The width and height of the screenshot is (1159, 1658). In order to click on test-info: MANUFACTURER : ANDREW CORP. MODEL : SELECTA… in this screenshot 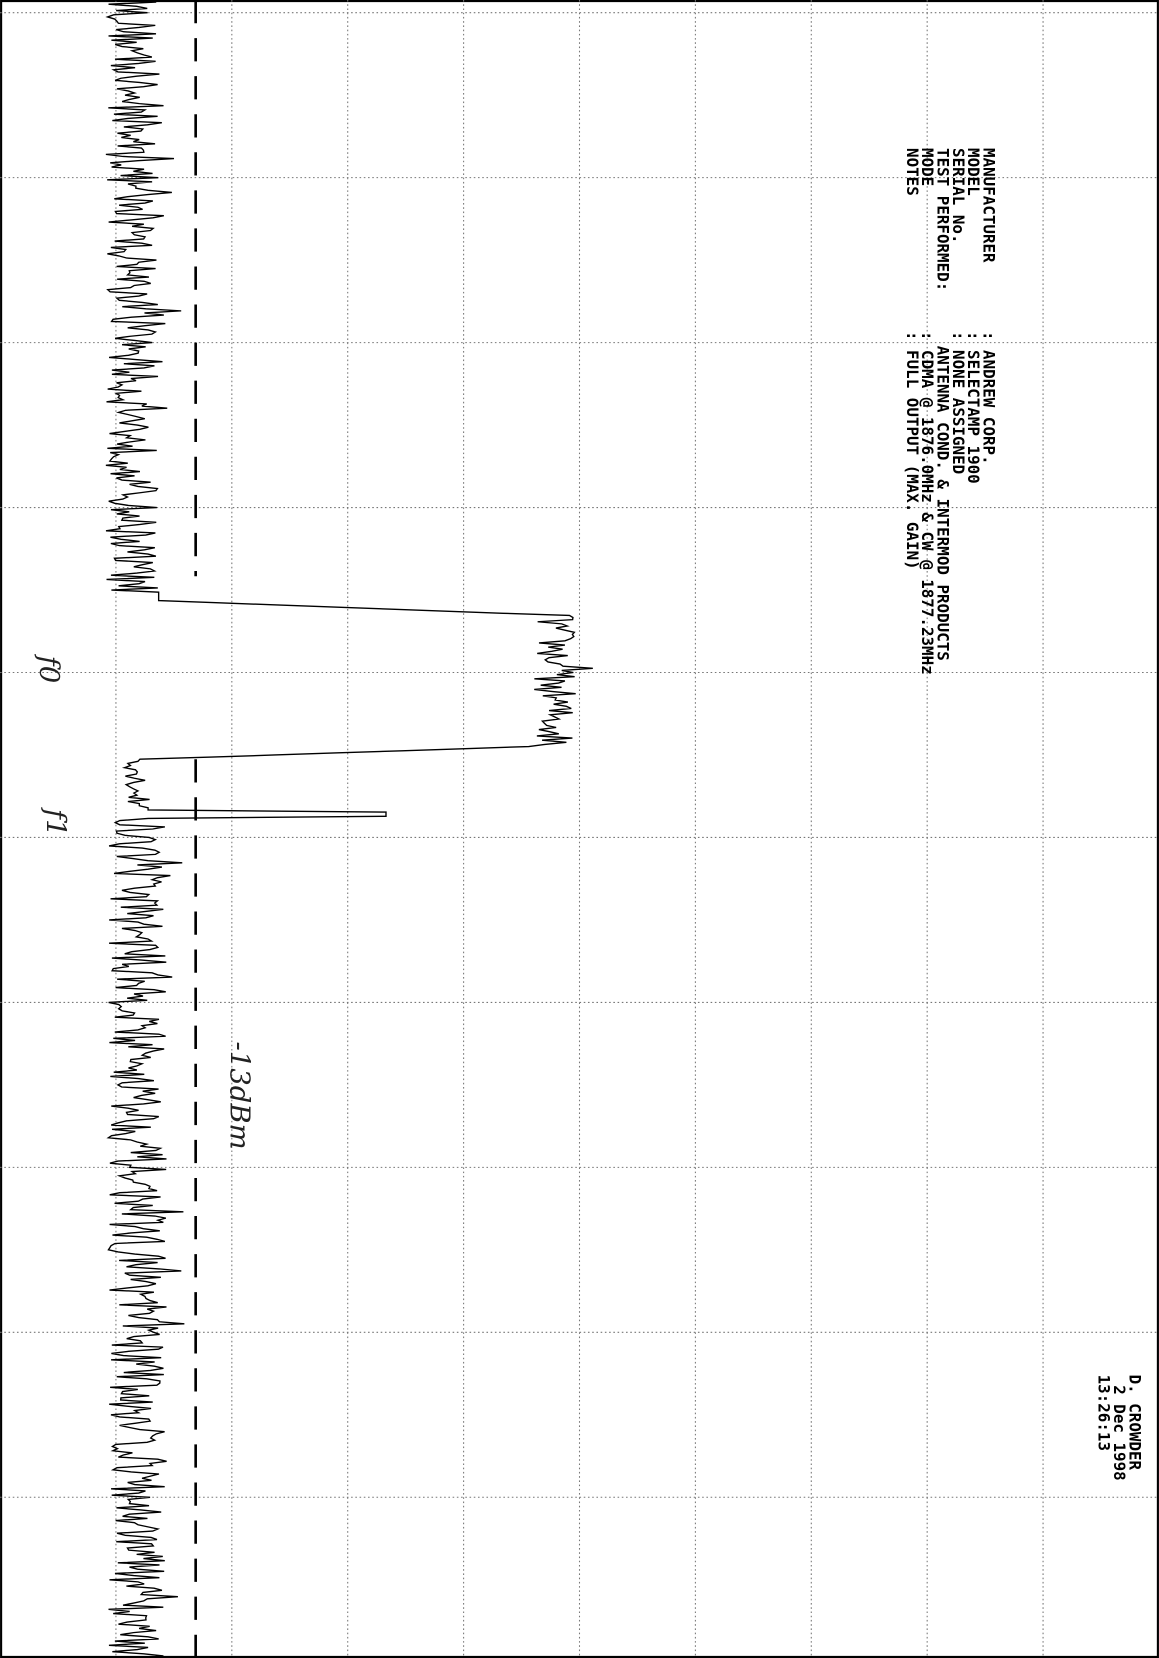, I will do `click(951, 411)`.